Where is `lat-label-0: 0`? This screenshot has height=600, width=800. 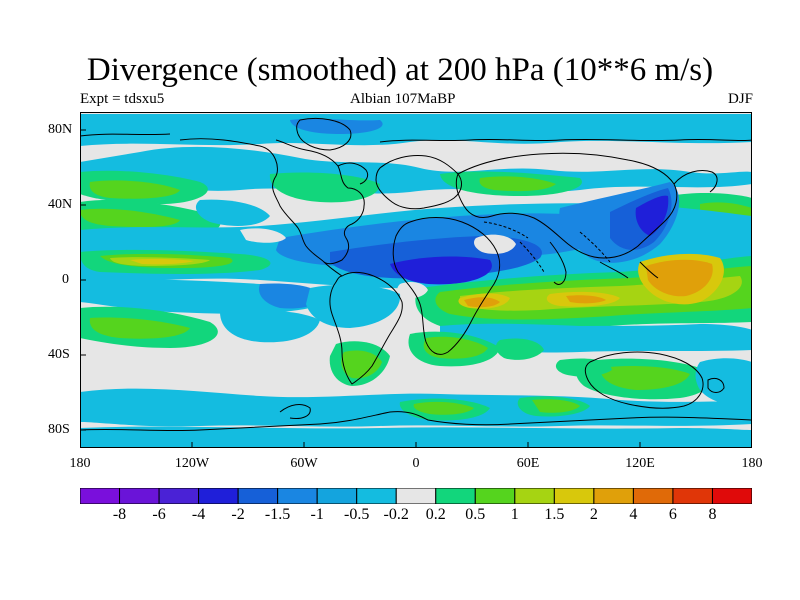
lat-label-0: 0 is located at coordinates (65, 279).